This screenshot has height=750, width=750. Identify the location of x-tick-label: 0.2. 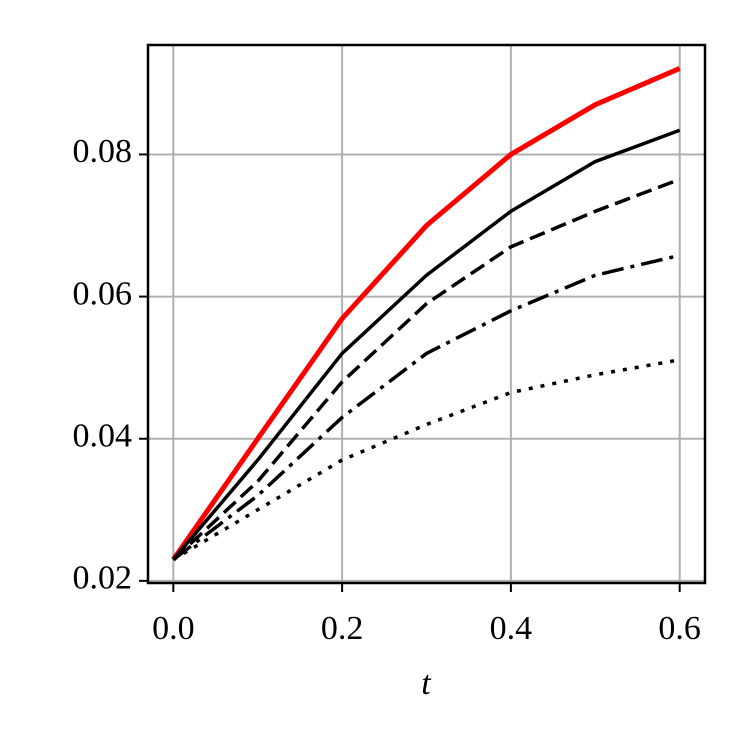
(342, 628).